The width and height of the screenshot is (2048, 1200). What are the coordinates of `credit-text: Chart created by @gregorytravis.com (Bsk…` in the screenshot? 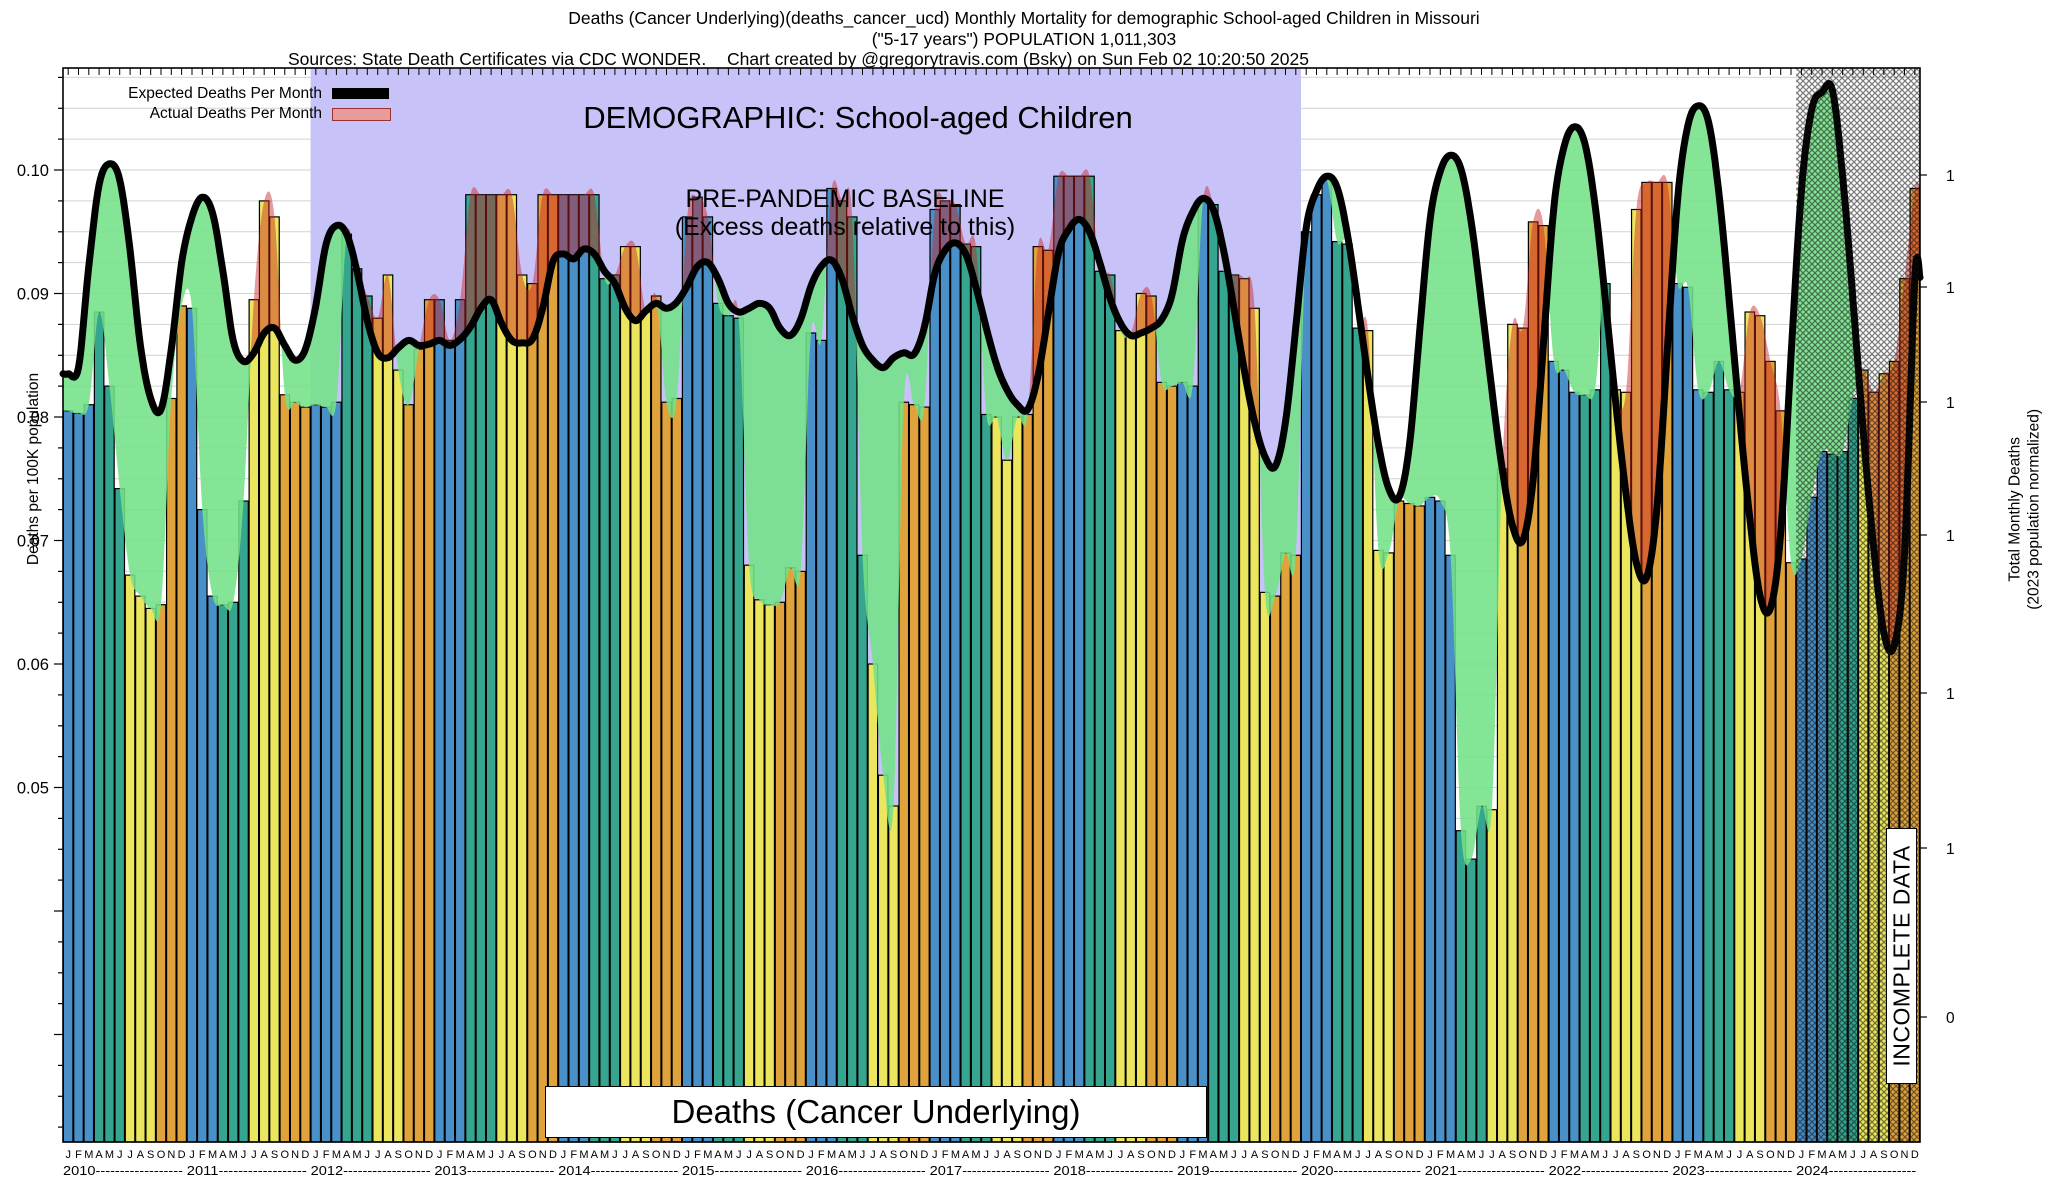 It's located at (1018, 59).